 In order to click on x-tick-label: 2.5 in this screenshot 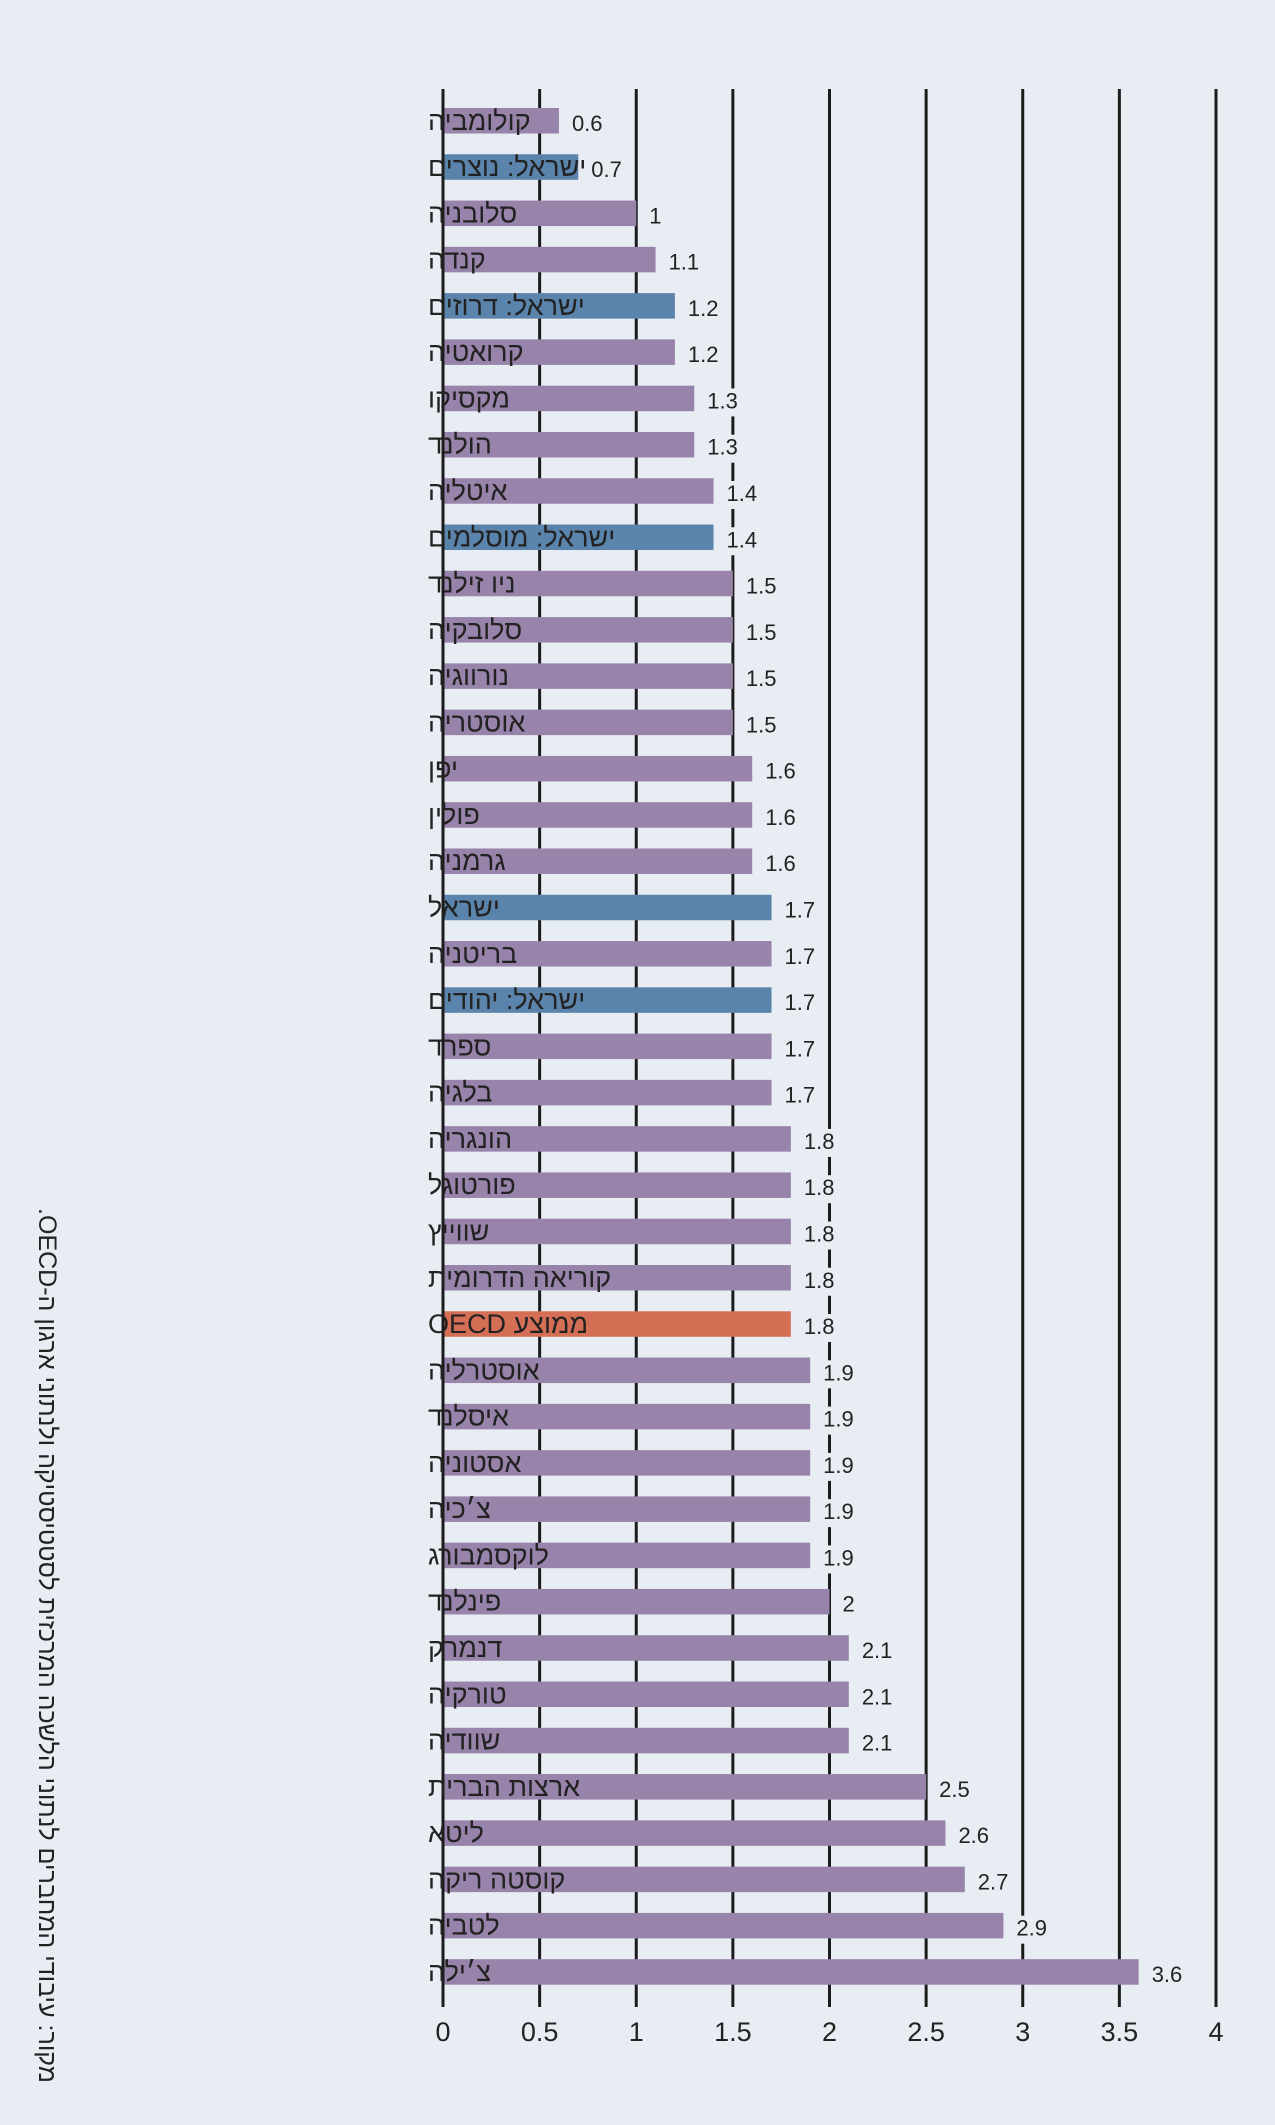, I will do `click(926, 2032)`.